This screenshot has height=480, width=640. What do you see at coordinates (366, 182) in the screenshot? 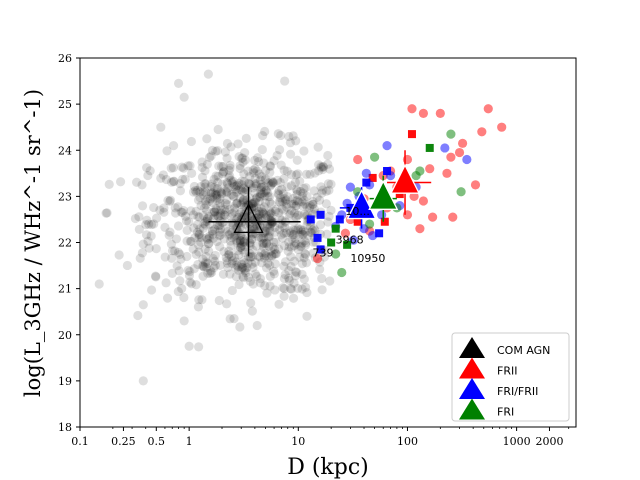
I see `fri-frii-squares-point` at bounding box center [366, 182].